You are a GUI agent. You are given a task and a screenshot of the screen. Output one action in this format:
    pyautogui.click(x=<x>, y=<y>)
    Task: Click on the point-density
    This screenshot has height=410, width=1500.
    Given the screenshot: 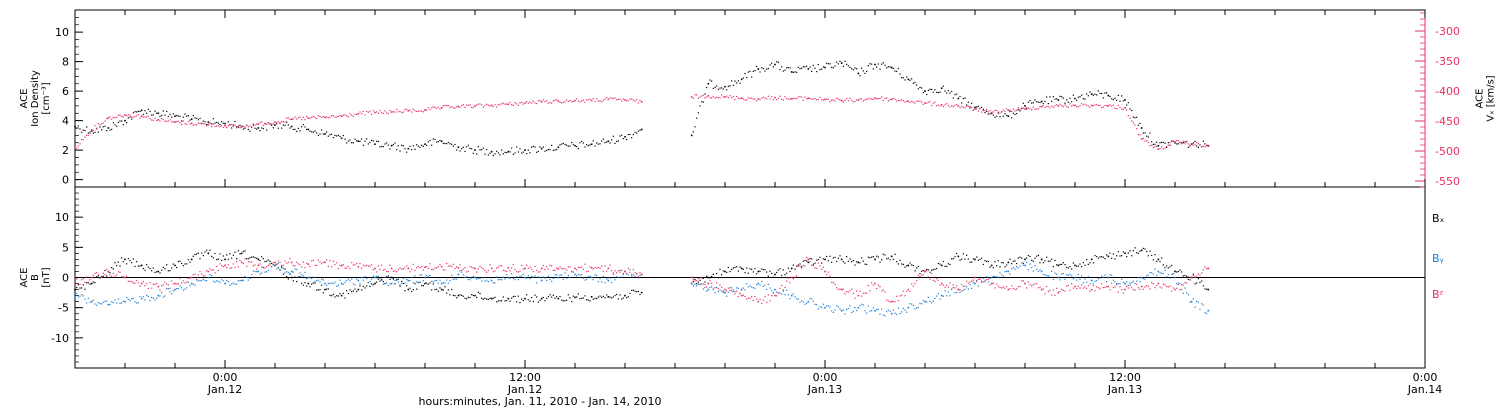 What is the action you would take?
    pyautogui.click(x=225, y=123)
    